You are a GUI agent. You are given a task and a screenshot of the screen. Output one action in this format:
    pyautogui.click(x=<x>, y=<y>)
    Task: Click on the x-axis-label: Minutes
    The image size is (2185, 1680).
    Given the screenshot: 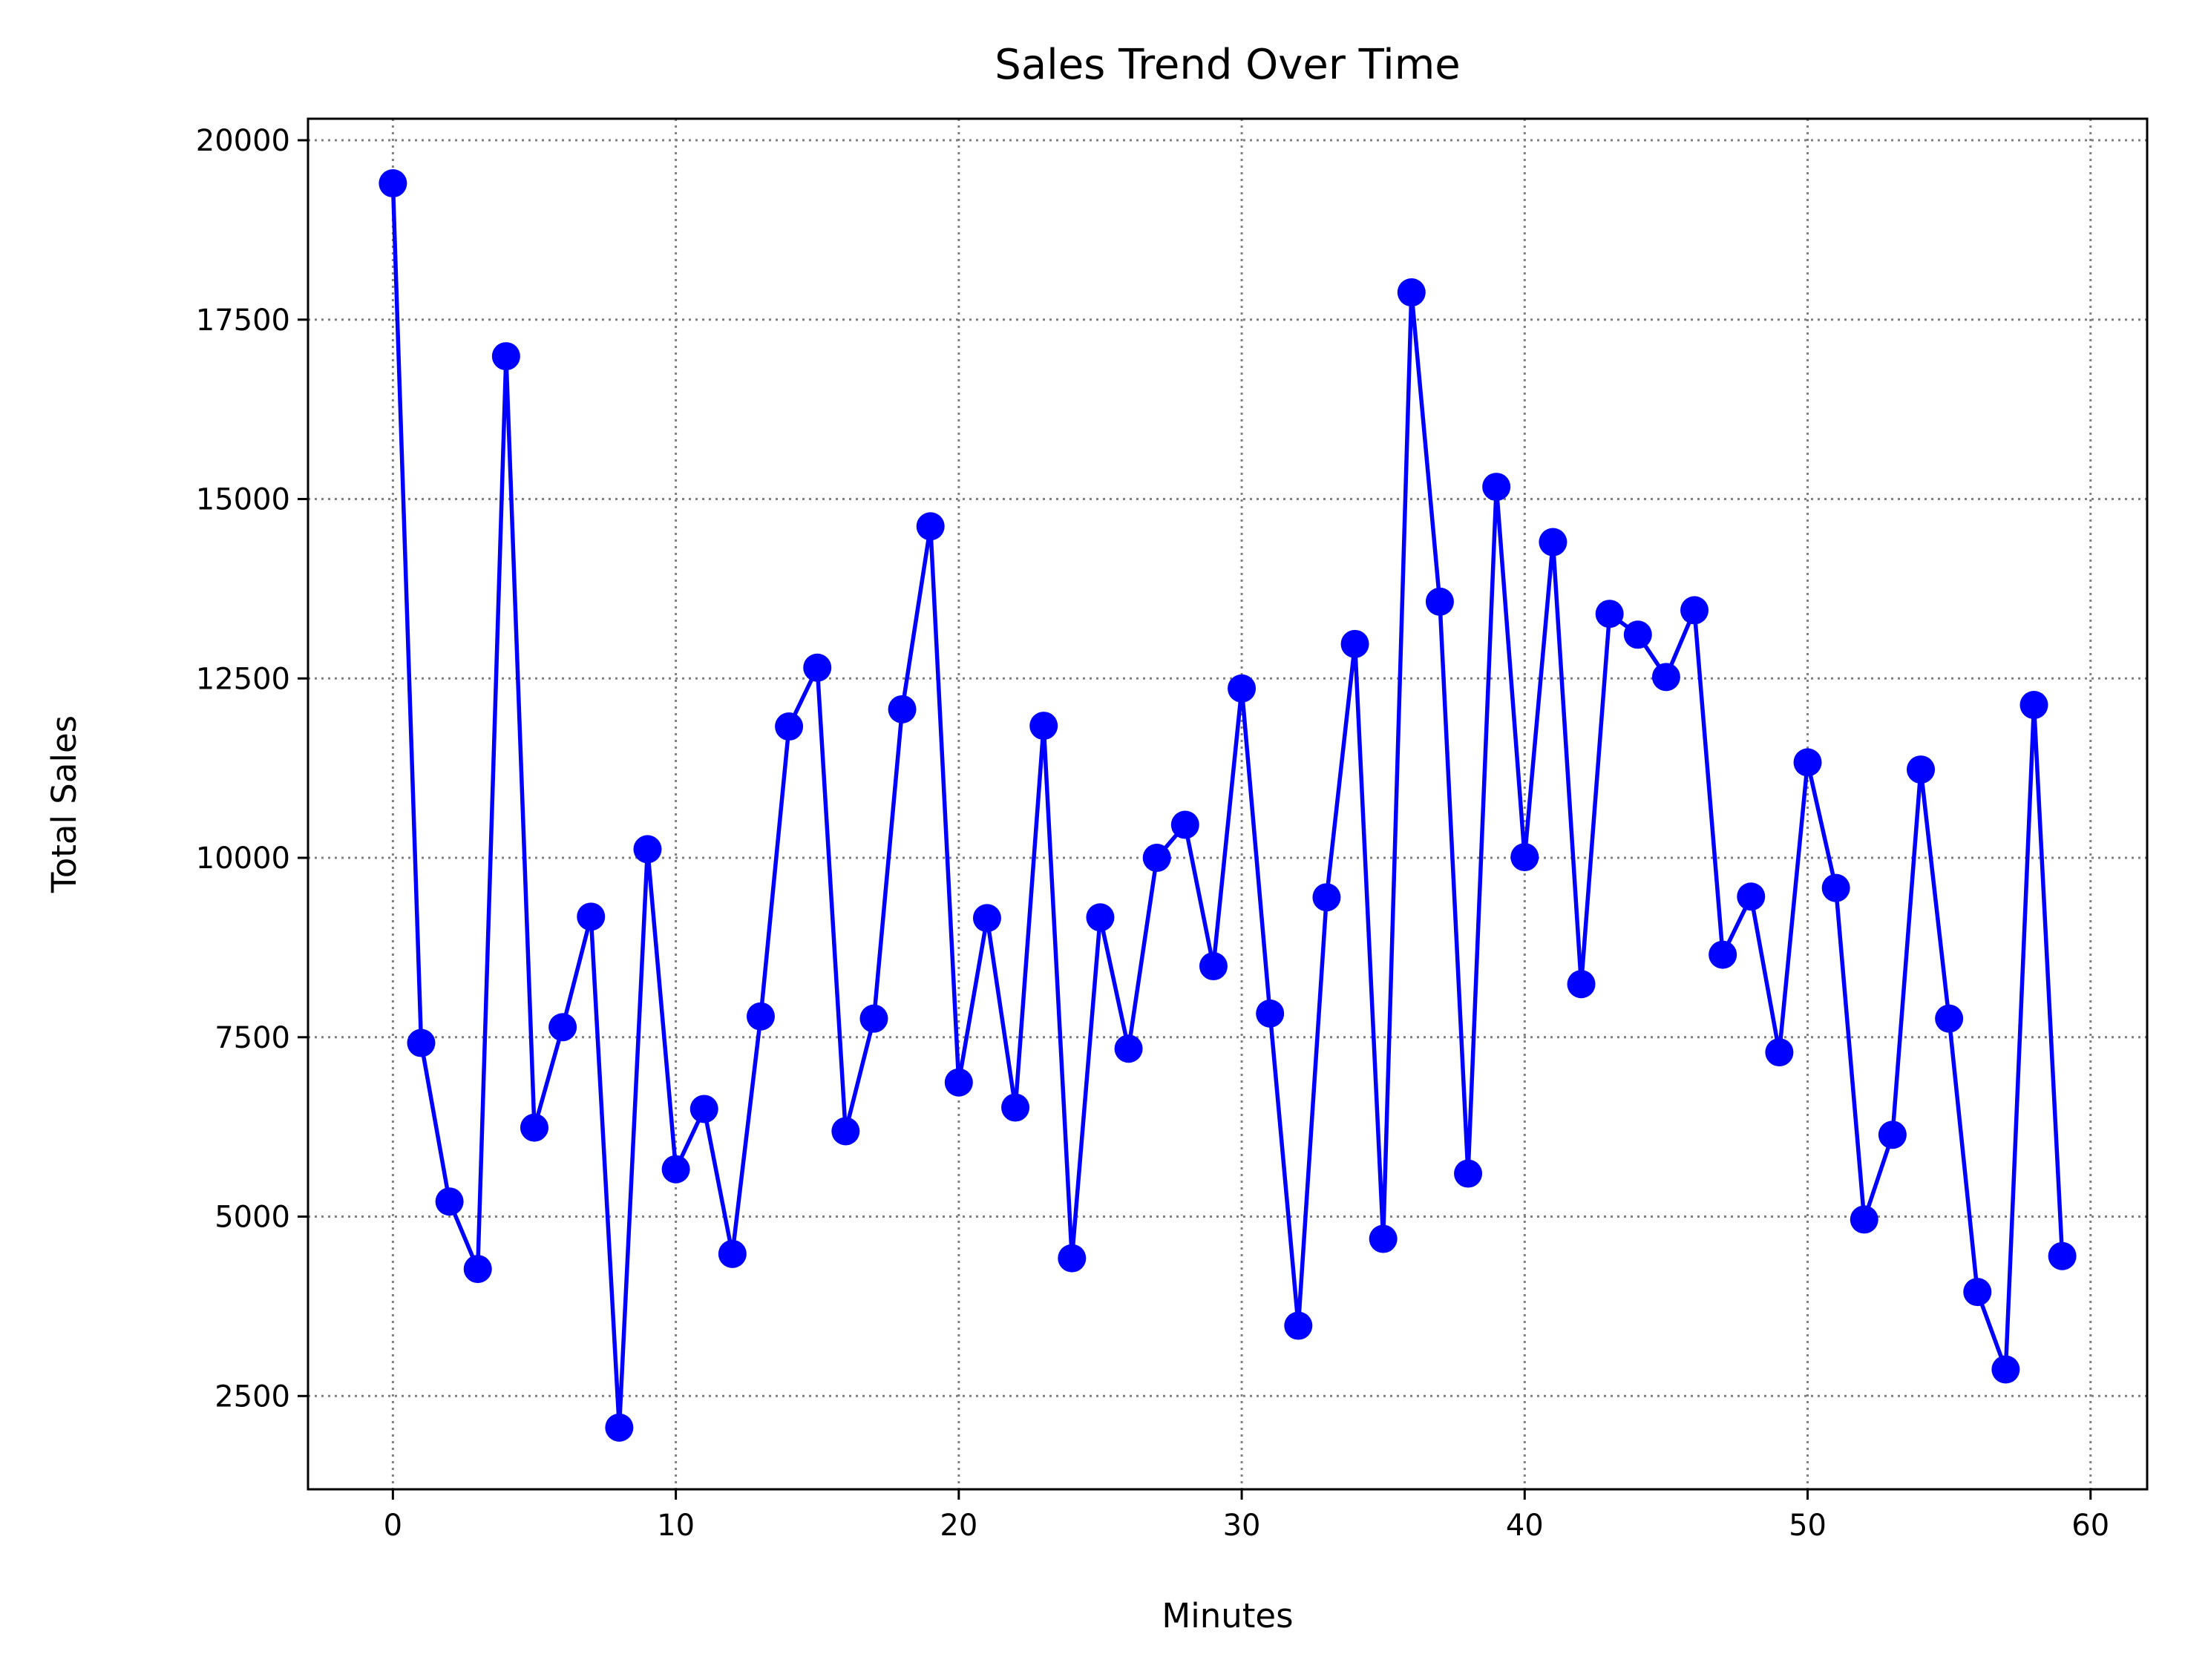 What is the action you would take?
    pyautogui.click(x=1227, y=1616)
    